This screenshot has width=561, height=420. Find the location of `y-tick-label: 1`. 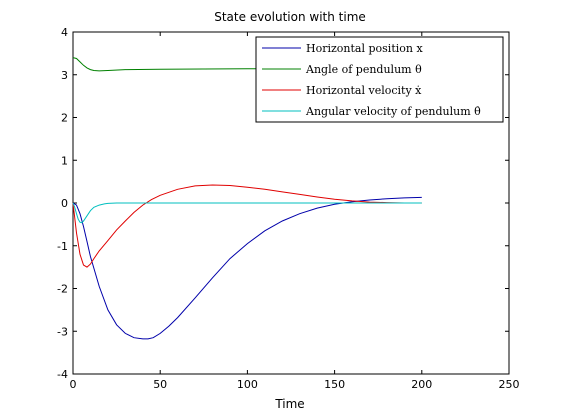

y-tick-label: 1 is located at coordinates (64, 160).